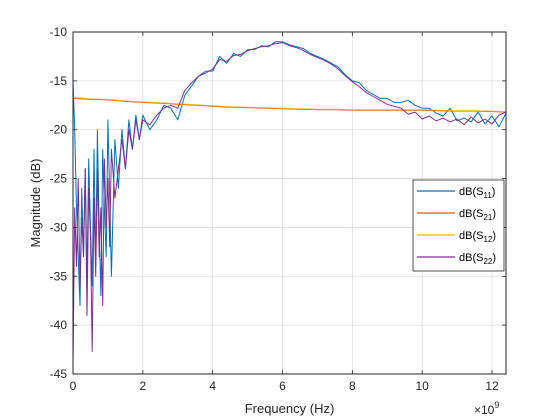  I want to click on legend-entry: dB(S12), so click(477, 237).